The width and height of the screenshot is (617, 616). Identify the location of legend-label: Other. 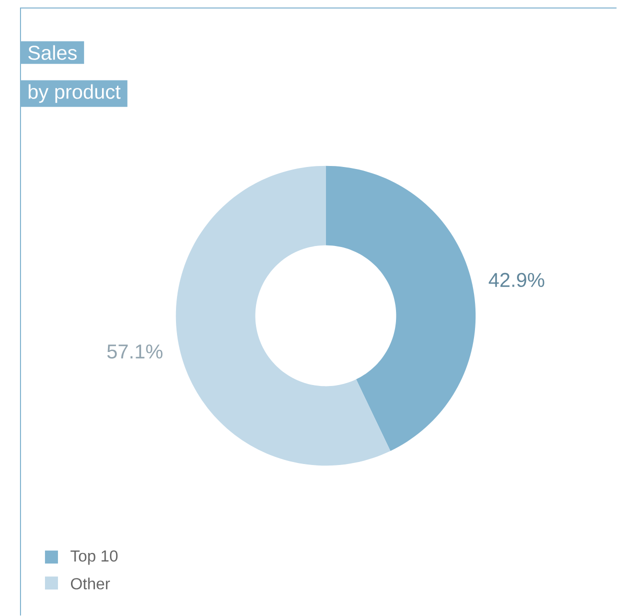
(90, 584).